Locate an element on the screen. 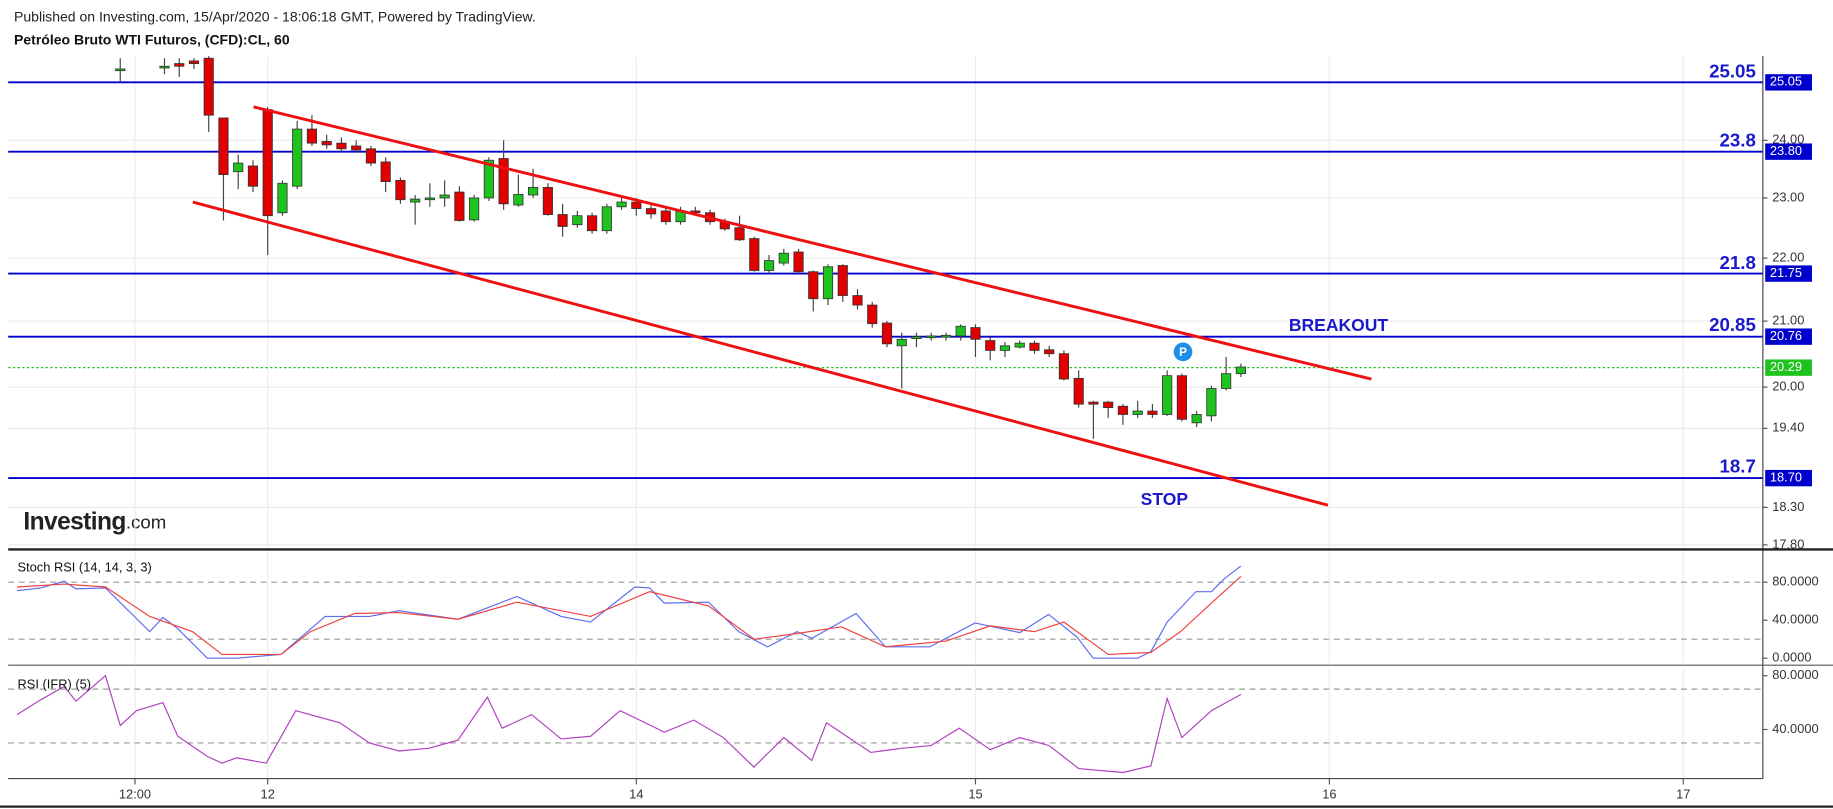 Image resolution: width=1833 pixels, height=809 pixels. annotation: STOP is located at coordinates (1165, 499).